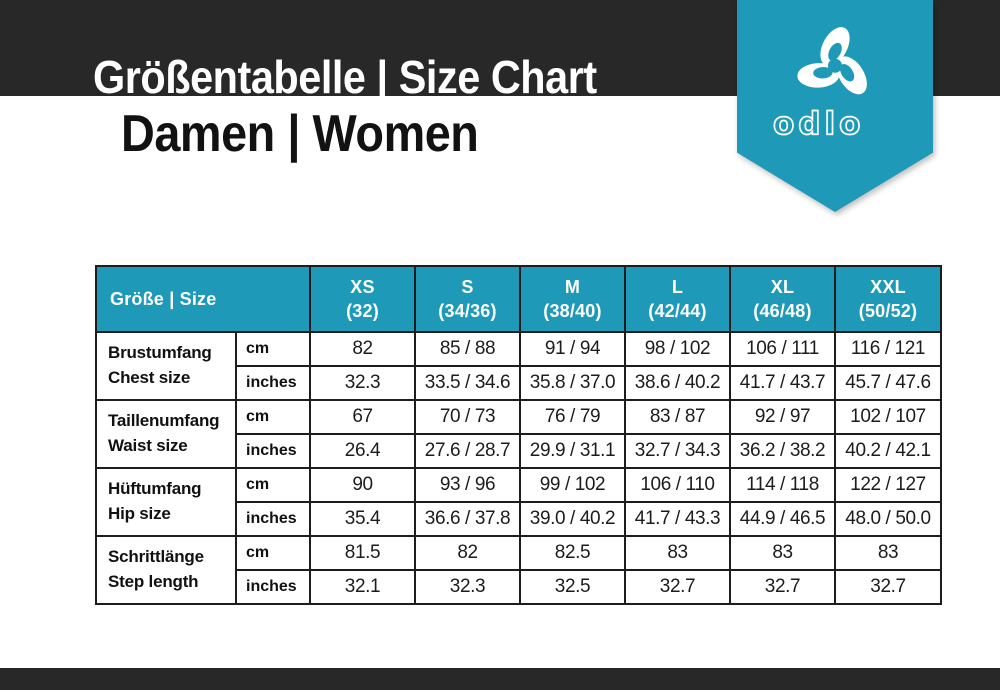 The height and width of the screenshot is (690, 1000). What do you see at coordinates (888, 349) in the screenshot?
I see `value-cell: 116 / 121` at bounding box center [888, 349].